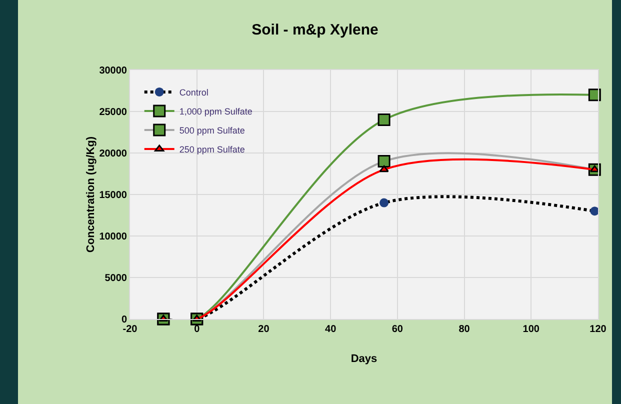  Describe the element at coordinates (113, 154) in the screenshot. I see `y-tick-label: 20000` at that location.